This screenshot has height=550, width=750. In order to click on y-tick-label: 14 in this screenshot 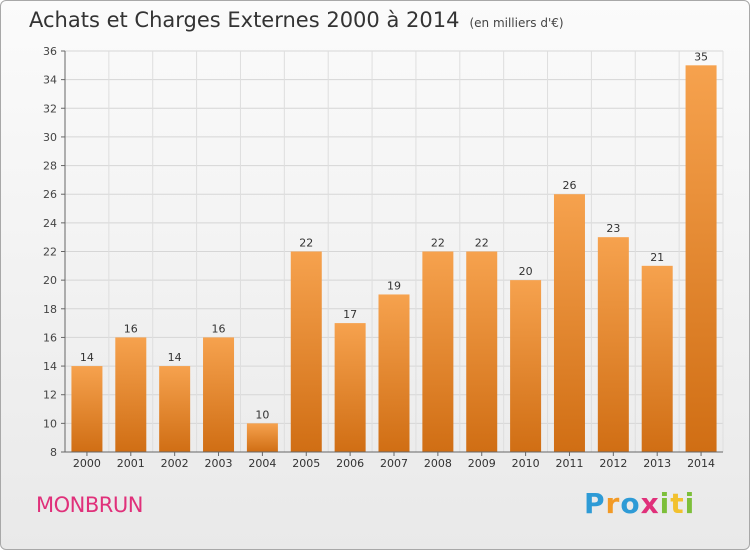, I will do `click(50, 366)`.